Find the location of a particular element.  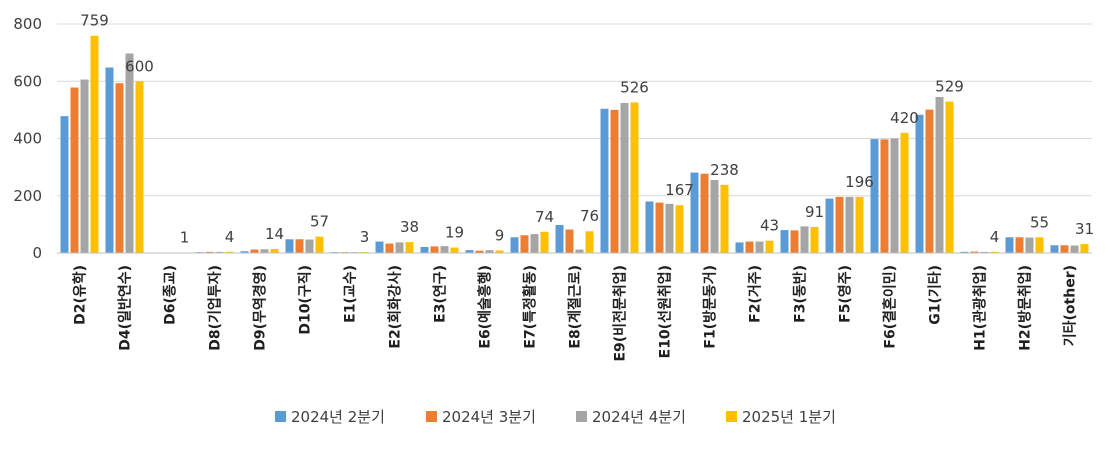

legend-item: 2024년 3분기 is located at coordinates (481, 417).